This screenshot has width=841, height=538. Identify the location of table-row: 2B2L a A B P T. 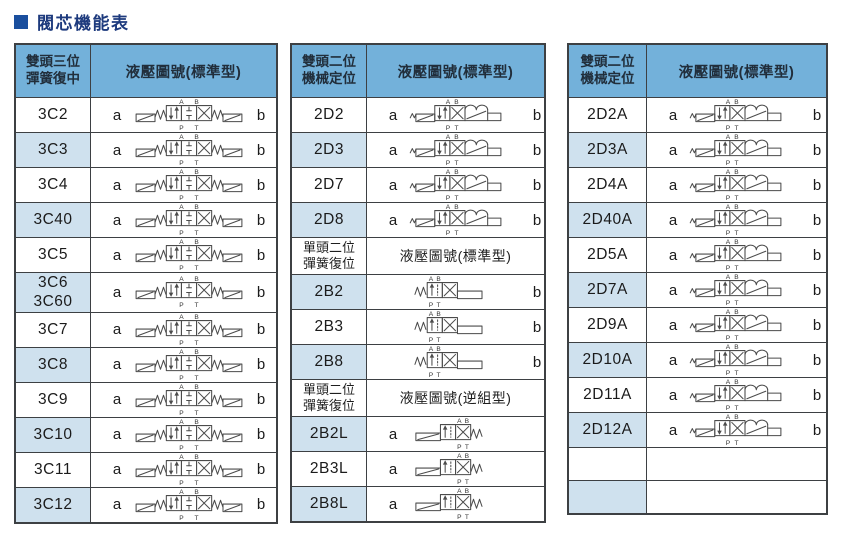
(418, 433).